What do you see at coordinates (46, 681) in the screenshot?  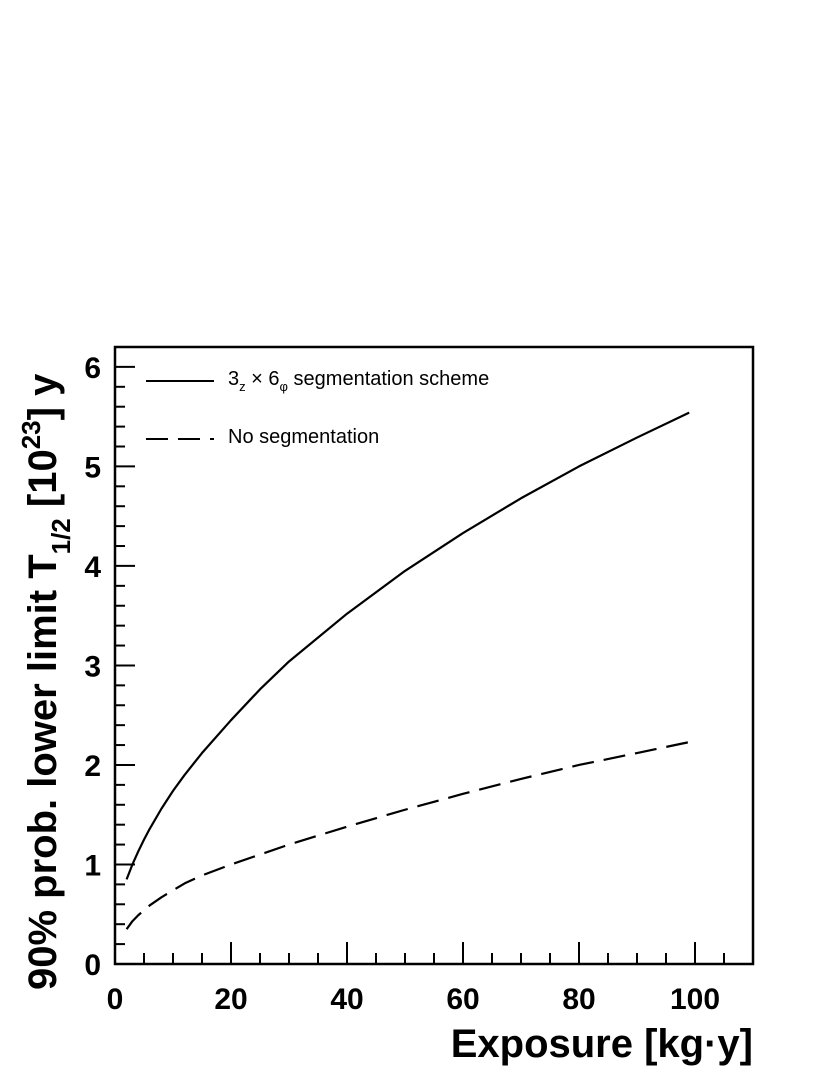 I see `y-axis-title: 90% prob. lower limit T1/2 [1023] y` at bounding box center [46, 681].